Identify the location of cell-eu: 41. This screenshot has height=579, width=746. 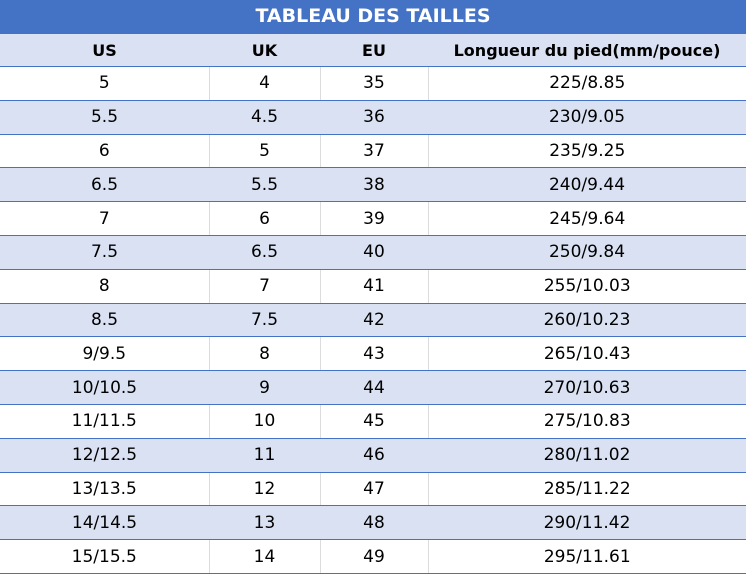
(373, 286).